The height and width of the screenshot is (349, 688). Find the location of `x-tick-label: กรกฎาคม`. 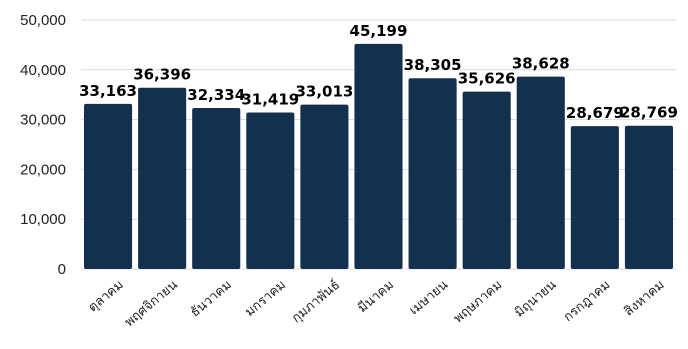

x-tick-label: กรกฎาคม is located at coordinates (587, 302).